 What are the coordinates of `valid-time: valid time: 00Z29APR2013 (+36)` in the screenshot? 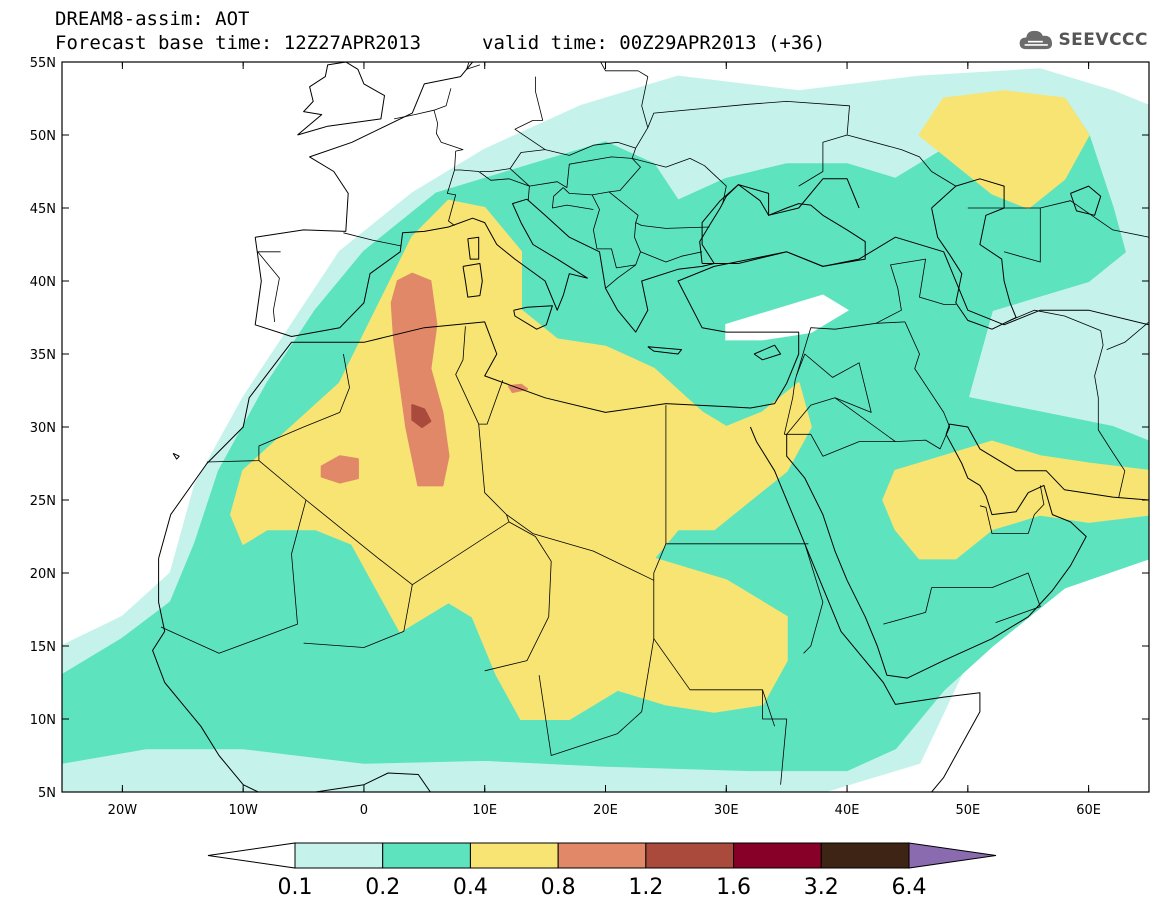 It's located at (654, 43).